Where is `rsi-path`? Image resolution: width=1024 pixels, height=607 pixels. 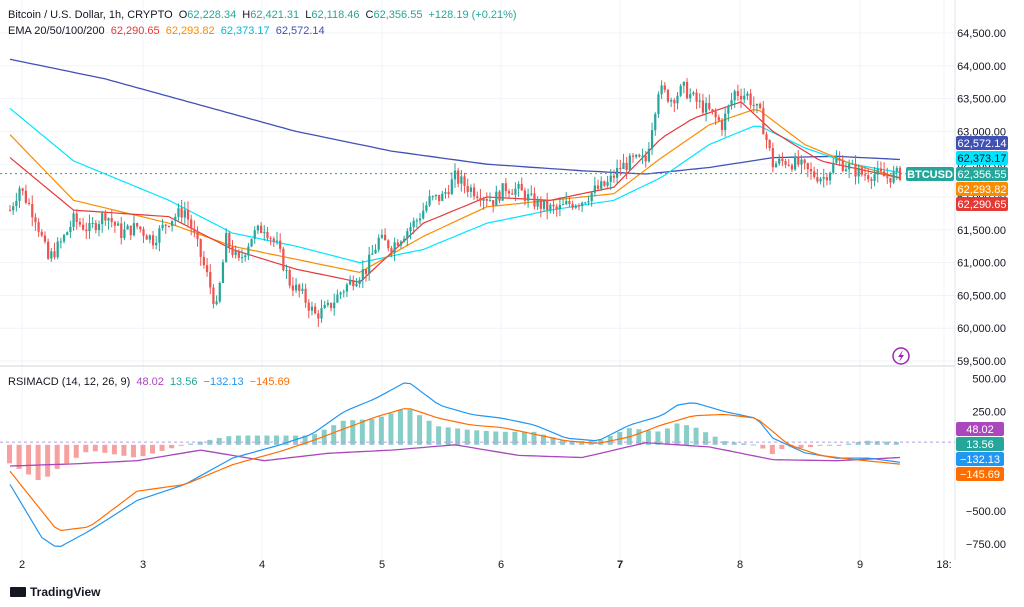 rsi-path is located at coordinates (455, 454).